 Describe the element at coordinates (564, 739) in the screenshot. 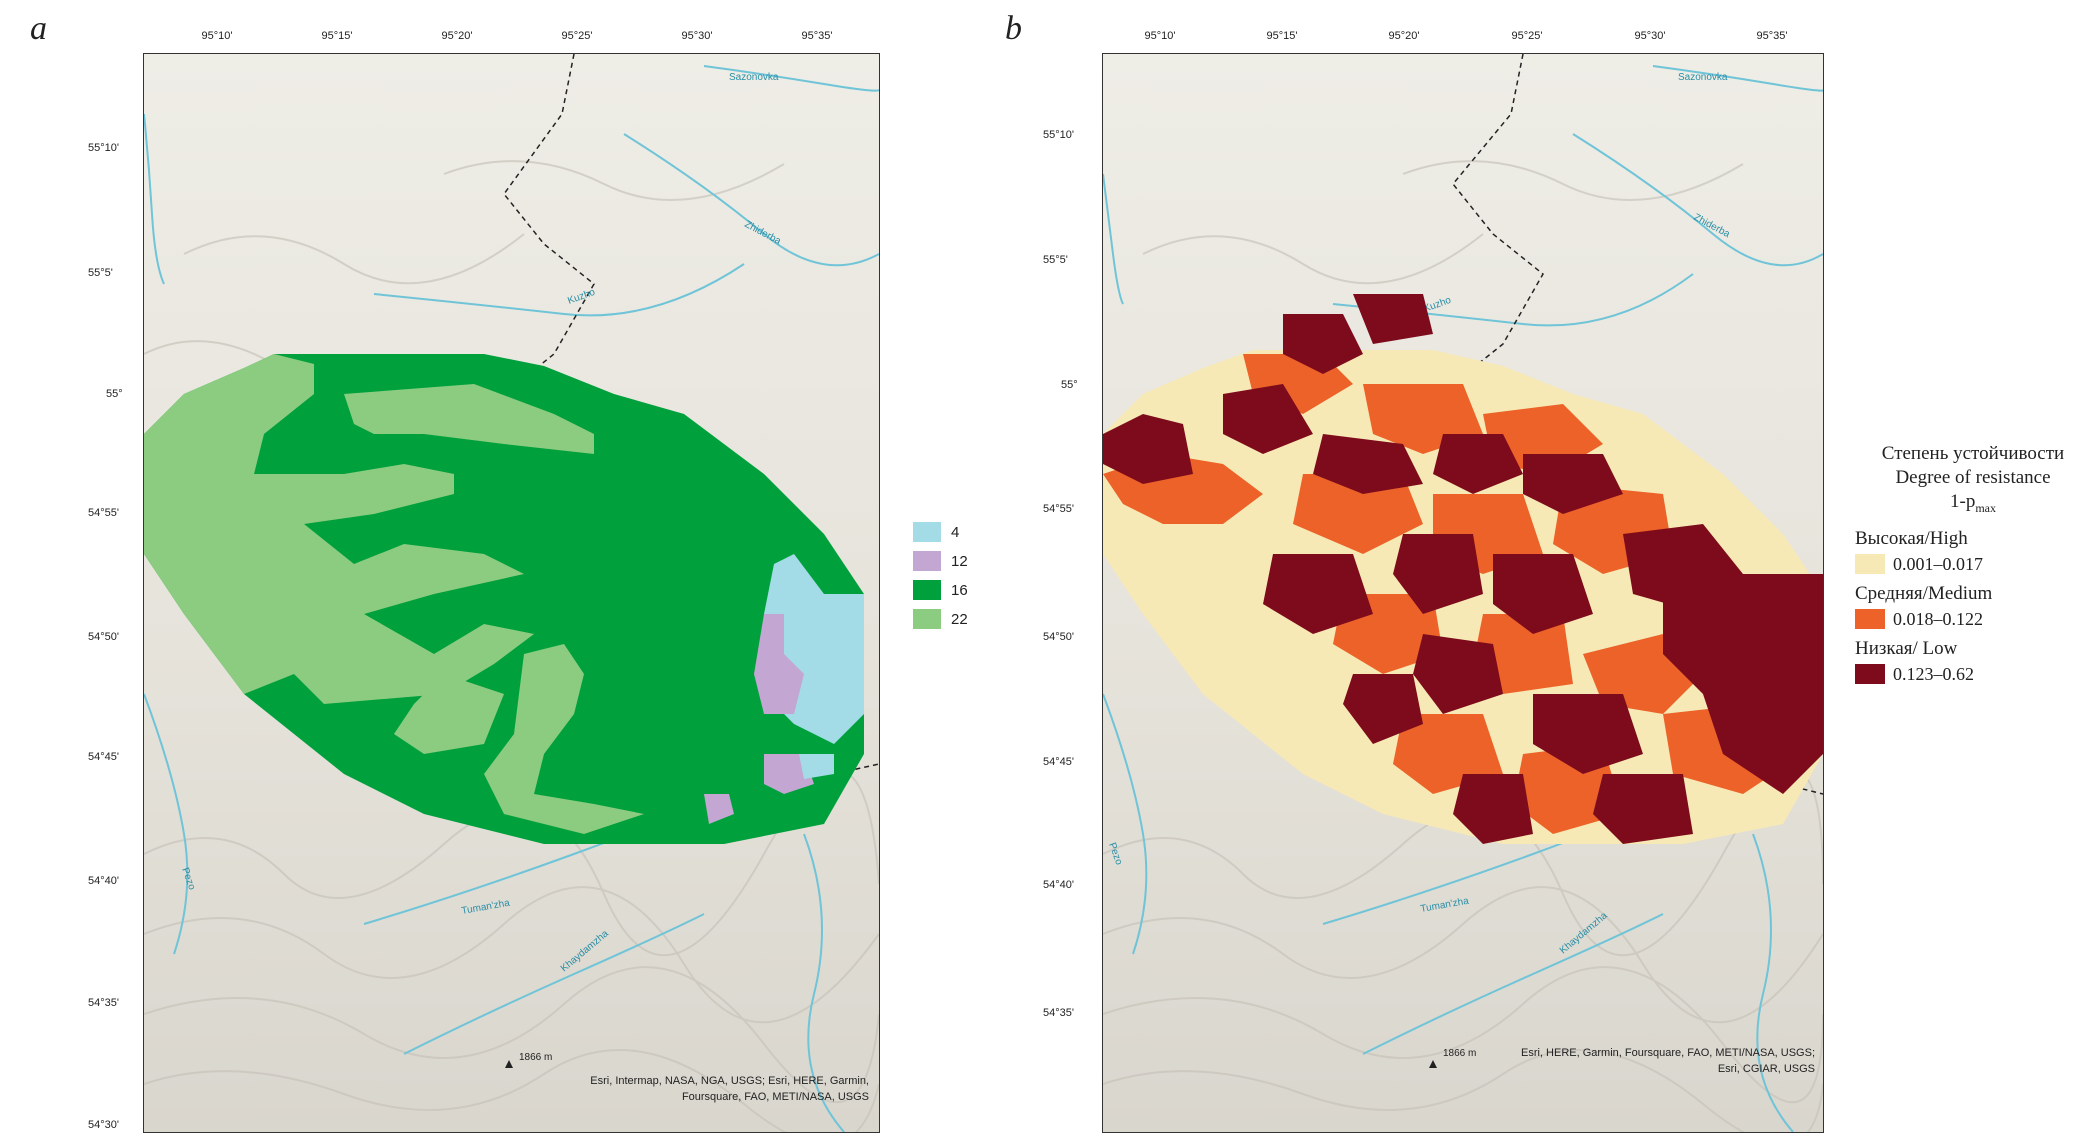

I see `class-22-patch-south` at that location.